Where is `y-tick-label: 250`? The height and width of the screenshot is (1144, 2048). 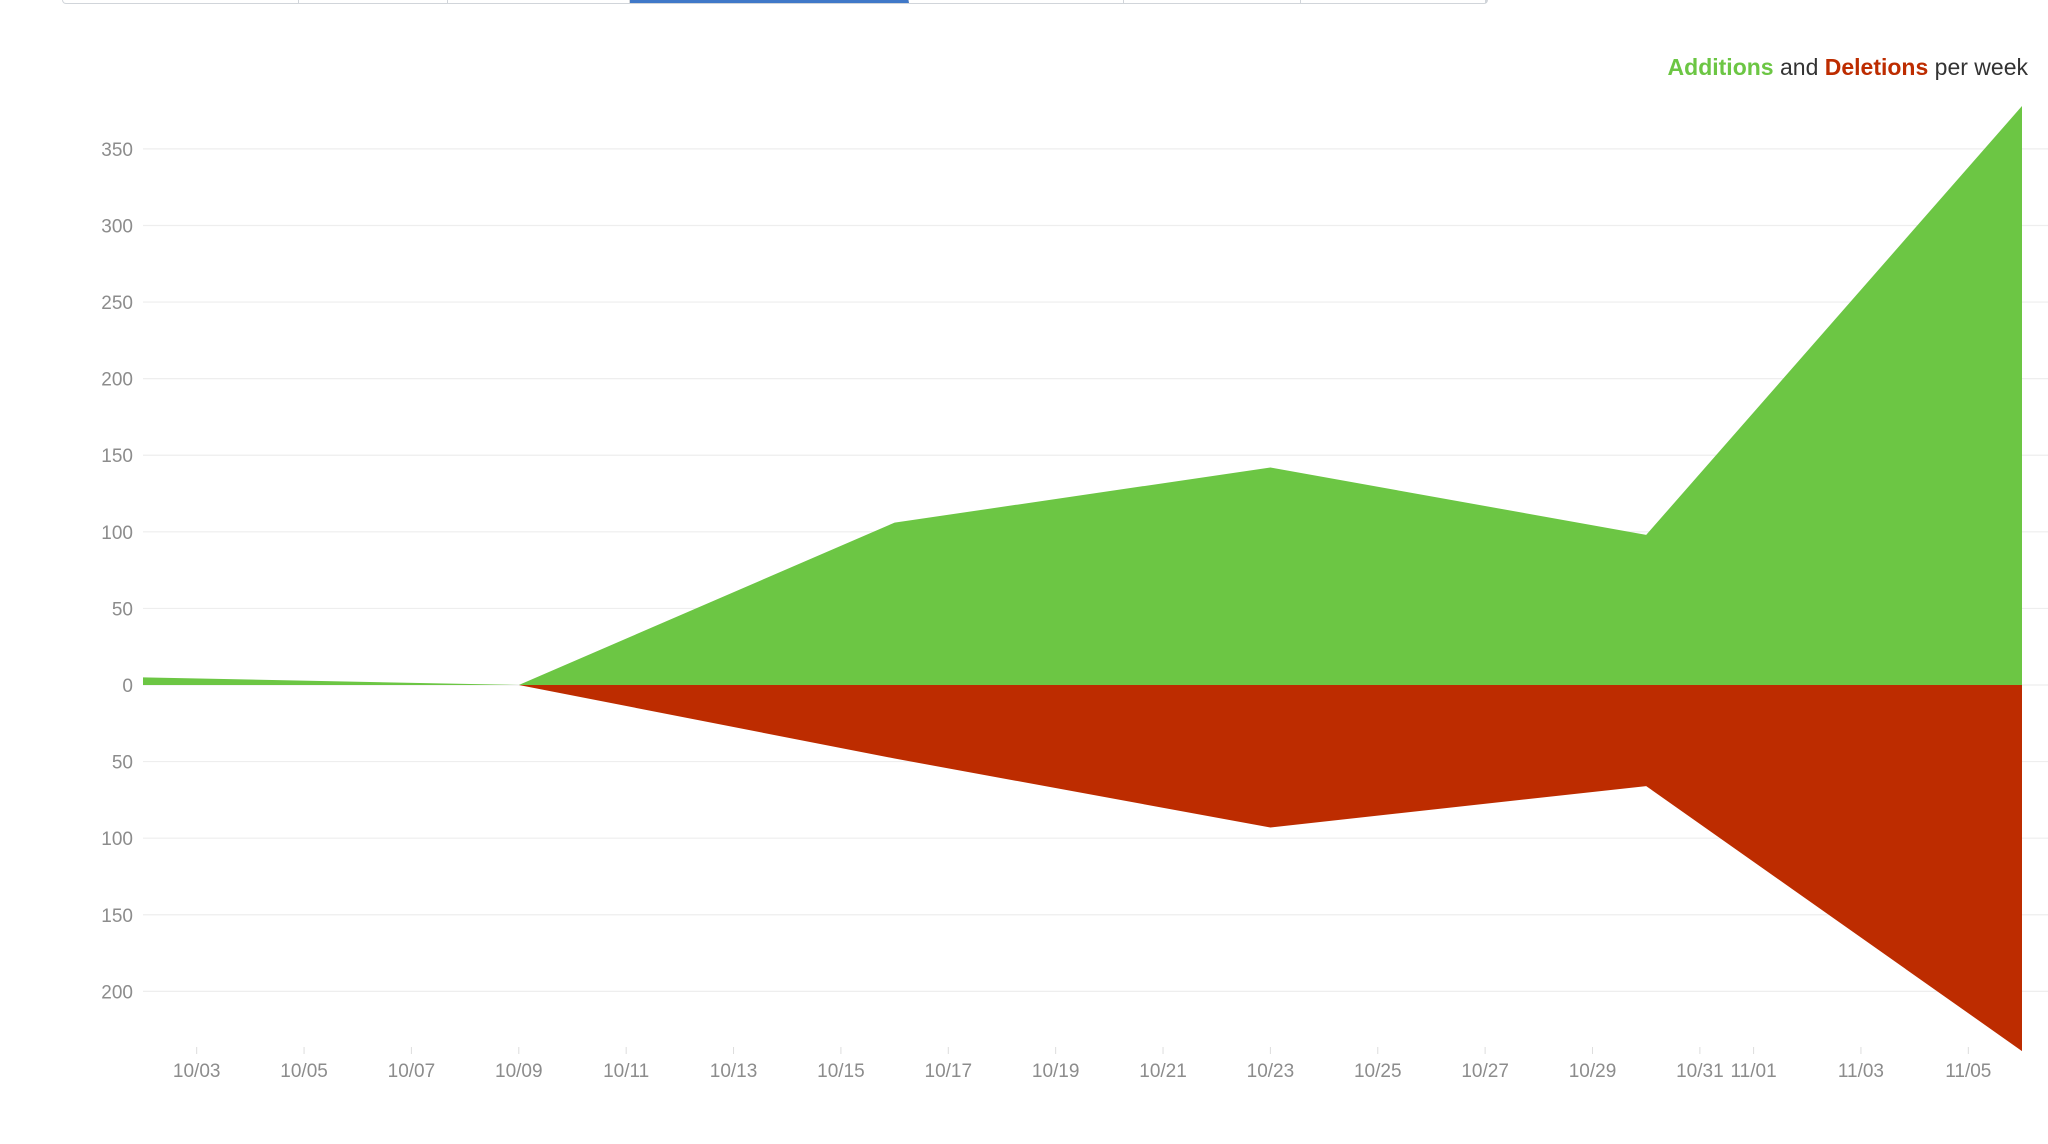
y-tick-label: 250 is located at coordinates (117, 303).